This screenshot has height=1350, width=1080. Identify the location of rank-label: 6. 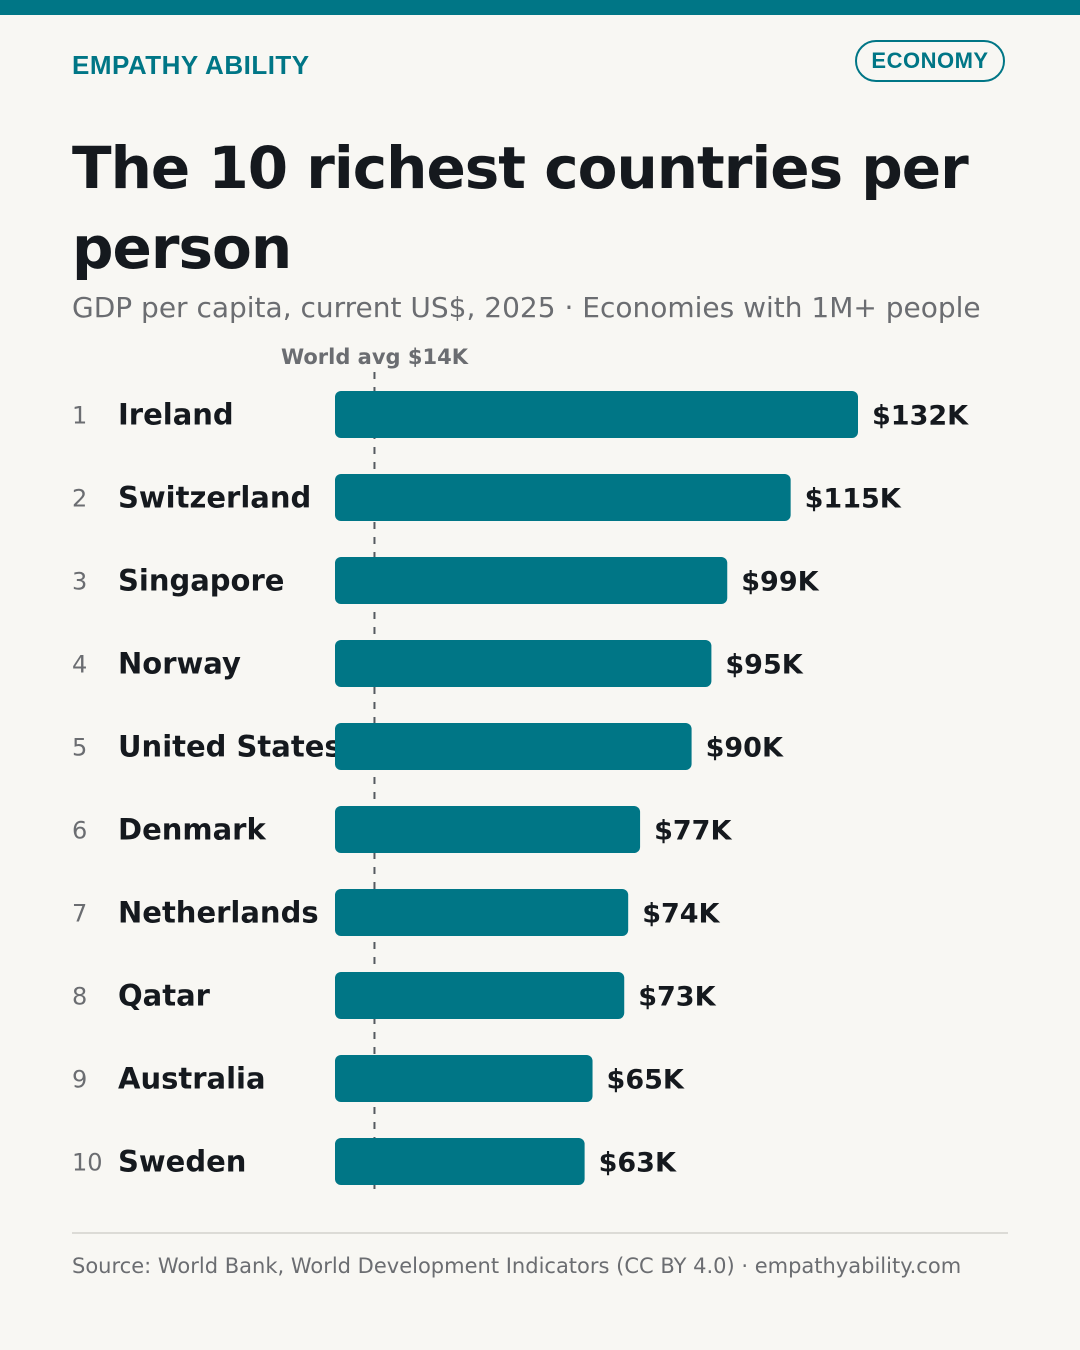
(79, 831).